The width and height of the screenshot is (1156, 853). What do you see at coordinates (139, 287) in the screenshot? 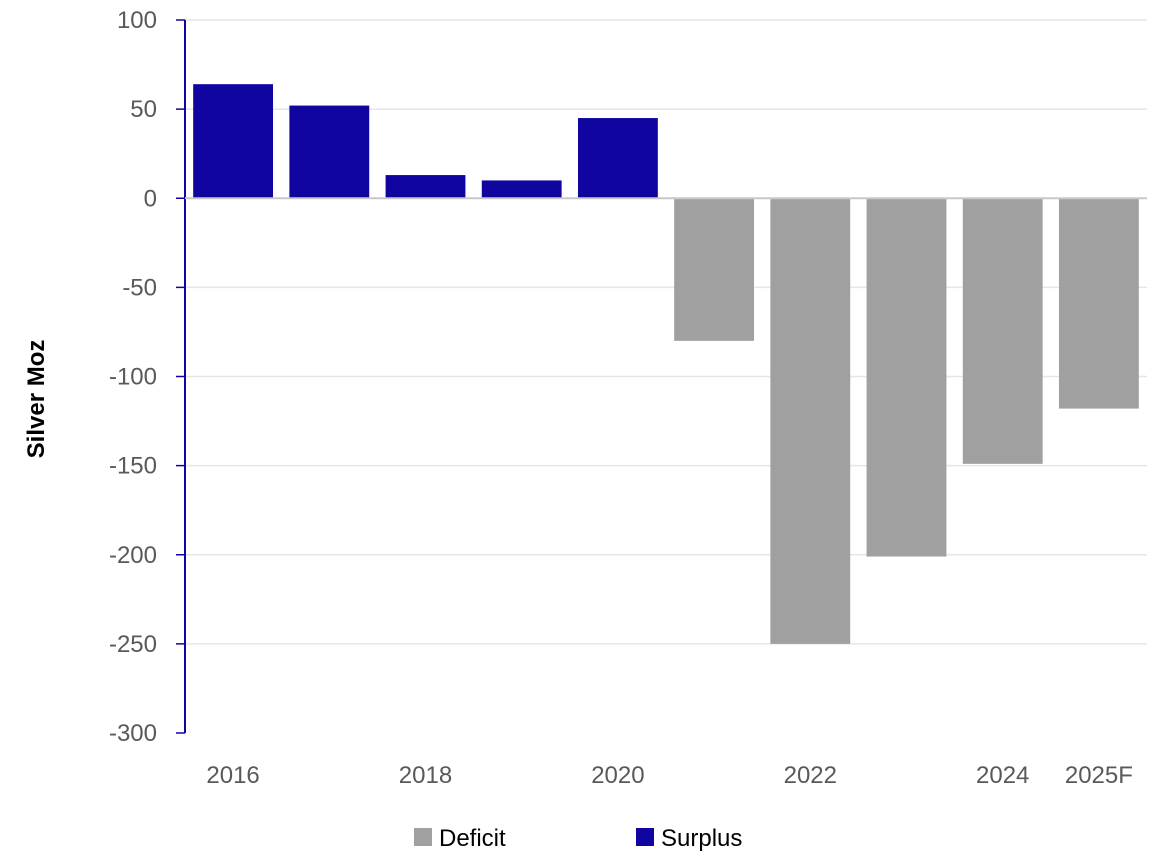
I see `y-tick-label: -50` at bounding box center [139, 287].